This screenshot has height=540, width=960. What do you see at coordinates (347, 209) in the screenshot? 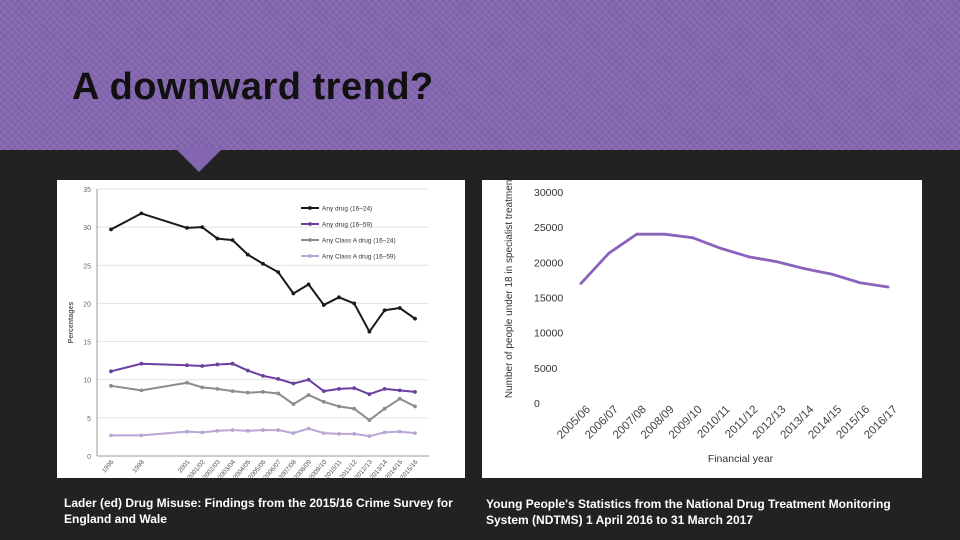
I see `legend-label-1: Any drug (16–24)` at bounding box center [347, 209].